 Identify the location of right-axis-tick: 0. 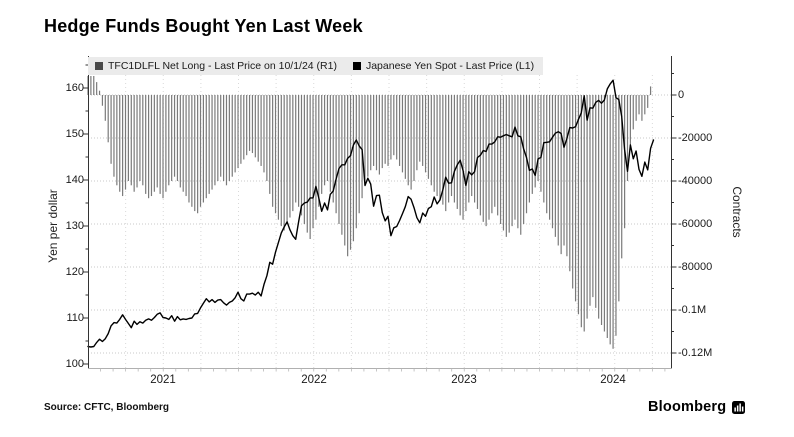
(681, 95).